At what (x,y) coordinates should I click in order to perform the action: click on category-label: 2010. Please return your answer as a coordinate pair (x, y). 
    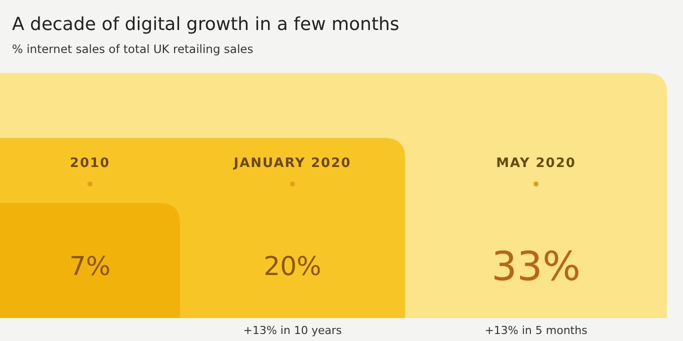
    Looking at the image, I should click on (90, 163).